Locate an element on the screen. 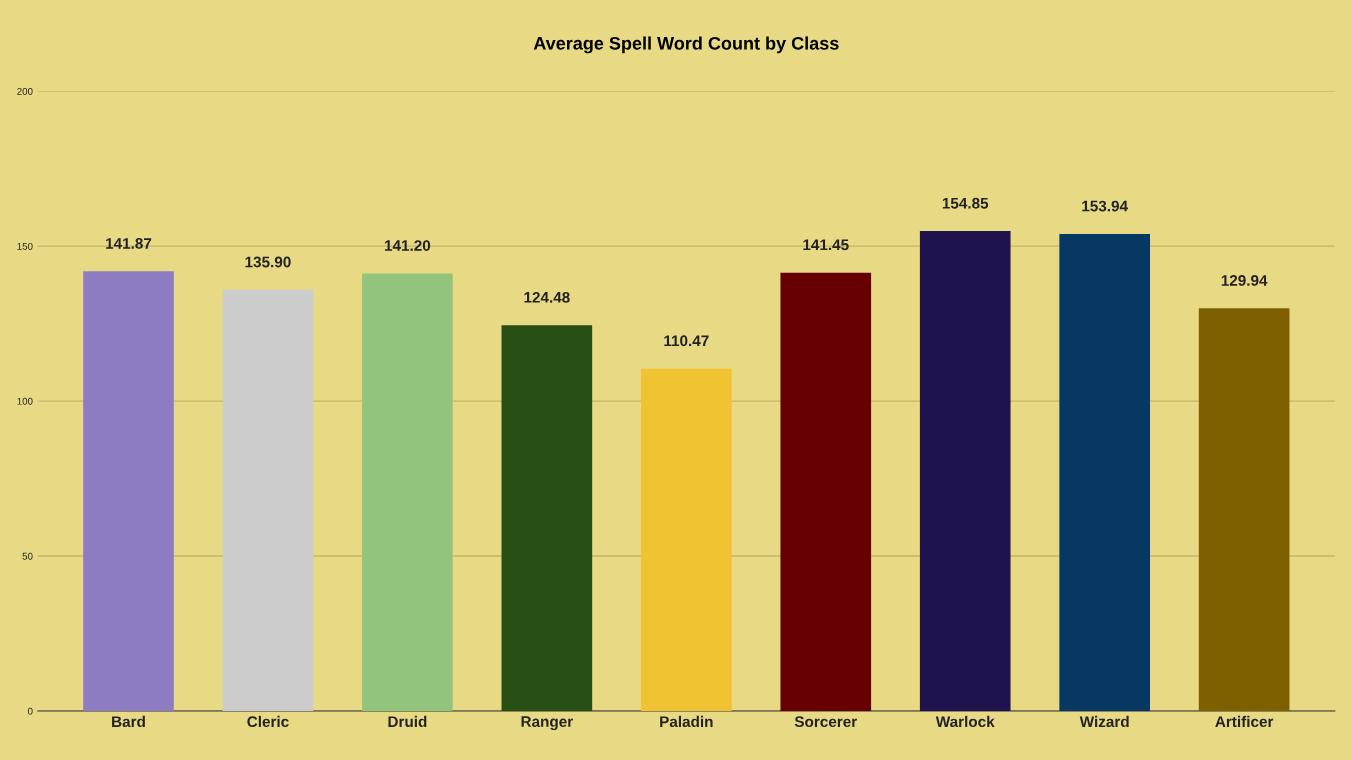 This screenshot has height=760, width=1351. data-label: 135.90 is located at coordinates (268, 262).